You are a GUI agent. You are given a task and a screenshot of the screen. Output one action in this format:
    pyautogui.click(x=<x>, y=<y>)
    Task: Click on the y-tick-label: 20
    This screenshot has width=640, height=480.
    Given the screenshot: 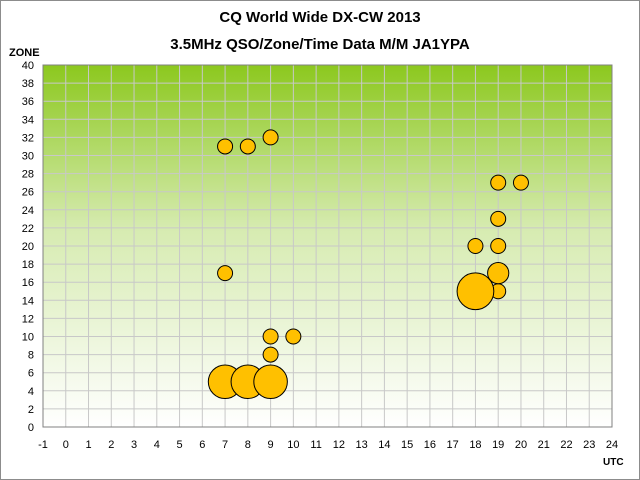 What is the action you would take?
    pyautogui.click(x=28, y=247)
    